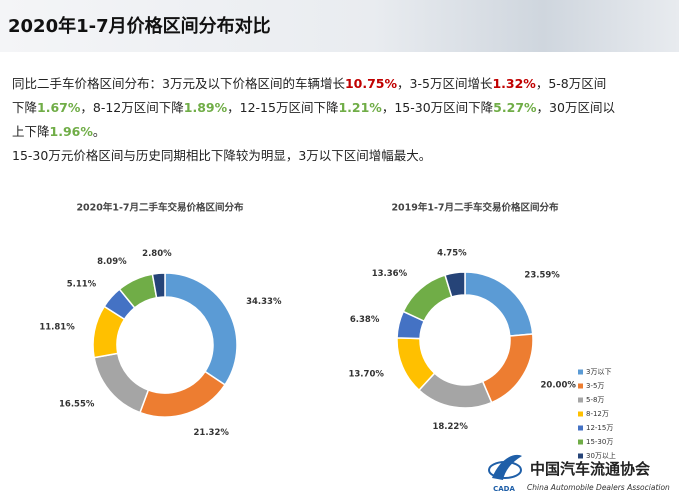 This screenshot has height=500, width=679. What do you see at coordinates (515, 107) in the screenshot?
I see `highlight: 5.27%` at bounding box center [515, 107].